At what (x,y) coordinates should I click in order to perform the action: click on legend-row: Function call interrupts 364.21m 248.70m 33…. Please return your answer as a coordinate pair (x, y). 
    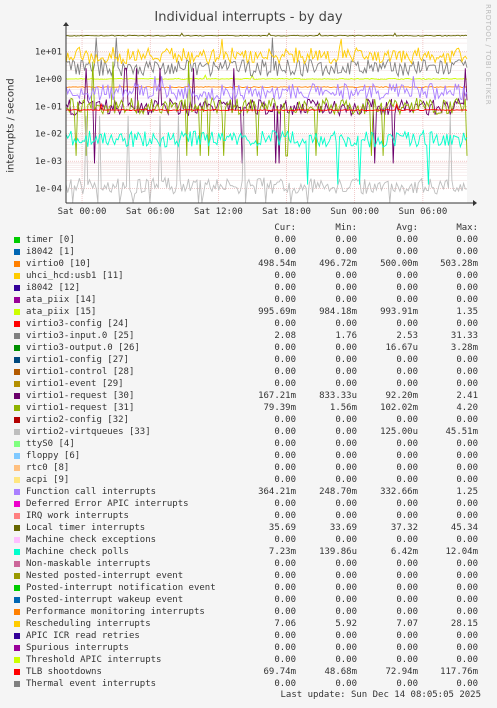
    Looking at the image, I should click on (248, 492).